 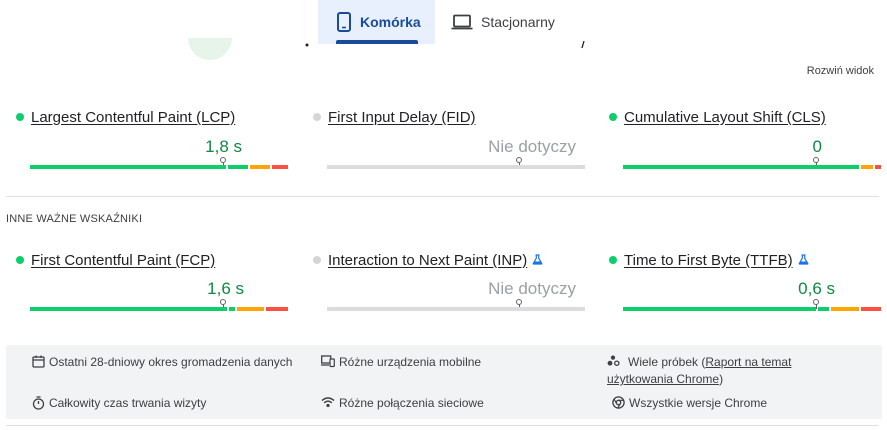 What do you see at coordinates (689, 404) in the screenshot?
I see `info-versions: Wszystkie wersje Chrome` at bounding box center [689, 404].